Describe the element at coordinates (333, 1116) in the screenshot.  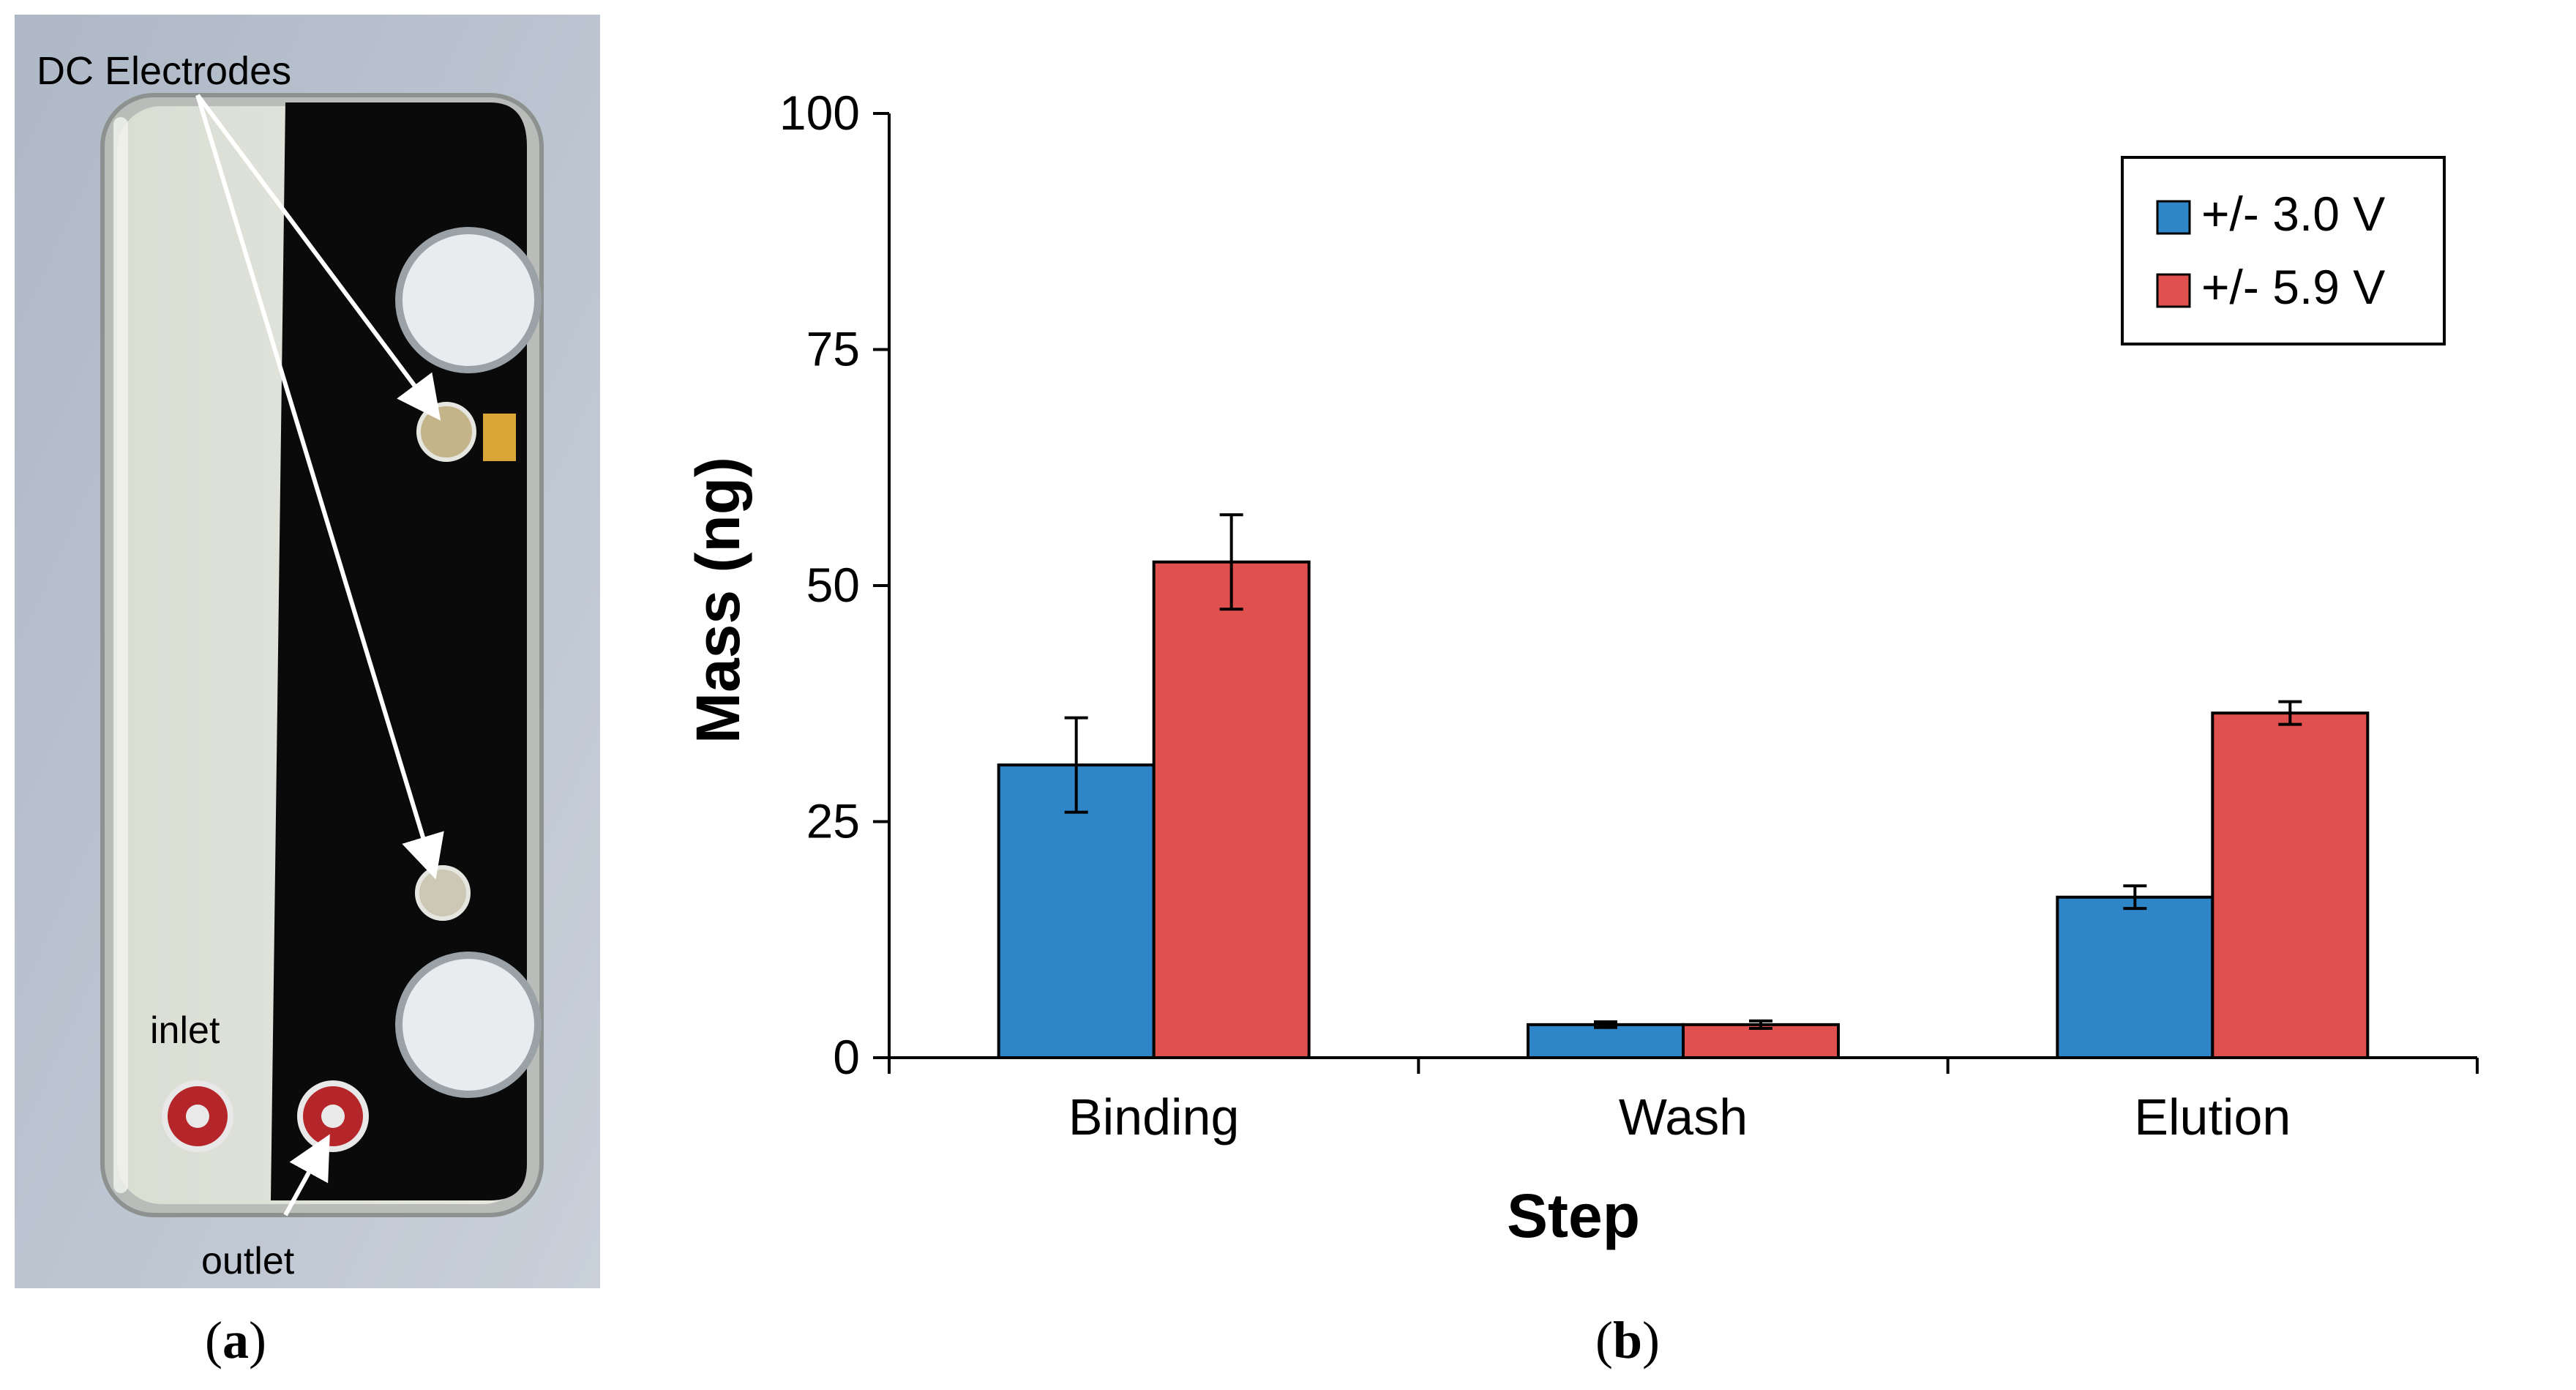
I see `outlet-hole` at that location.